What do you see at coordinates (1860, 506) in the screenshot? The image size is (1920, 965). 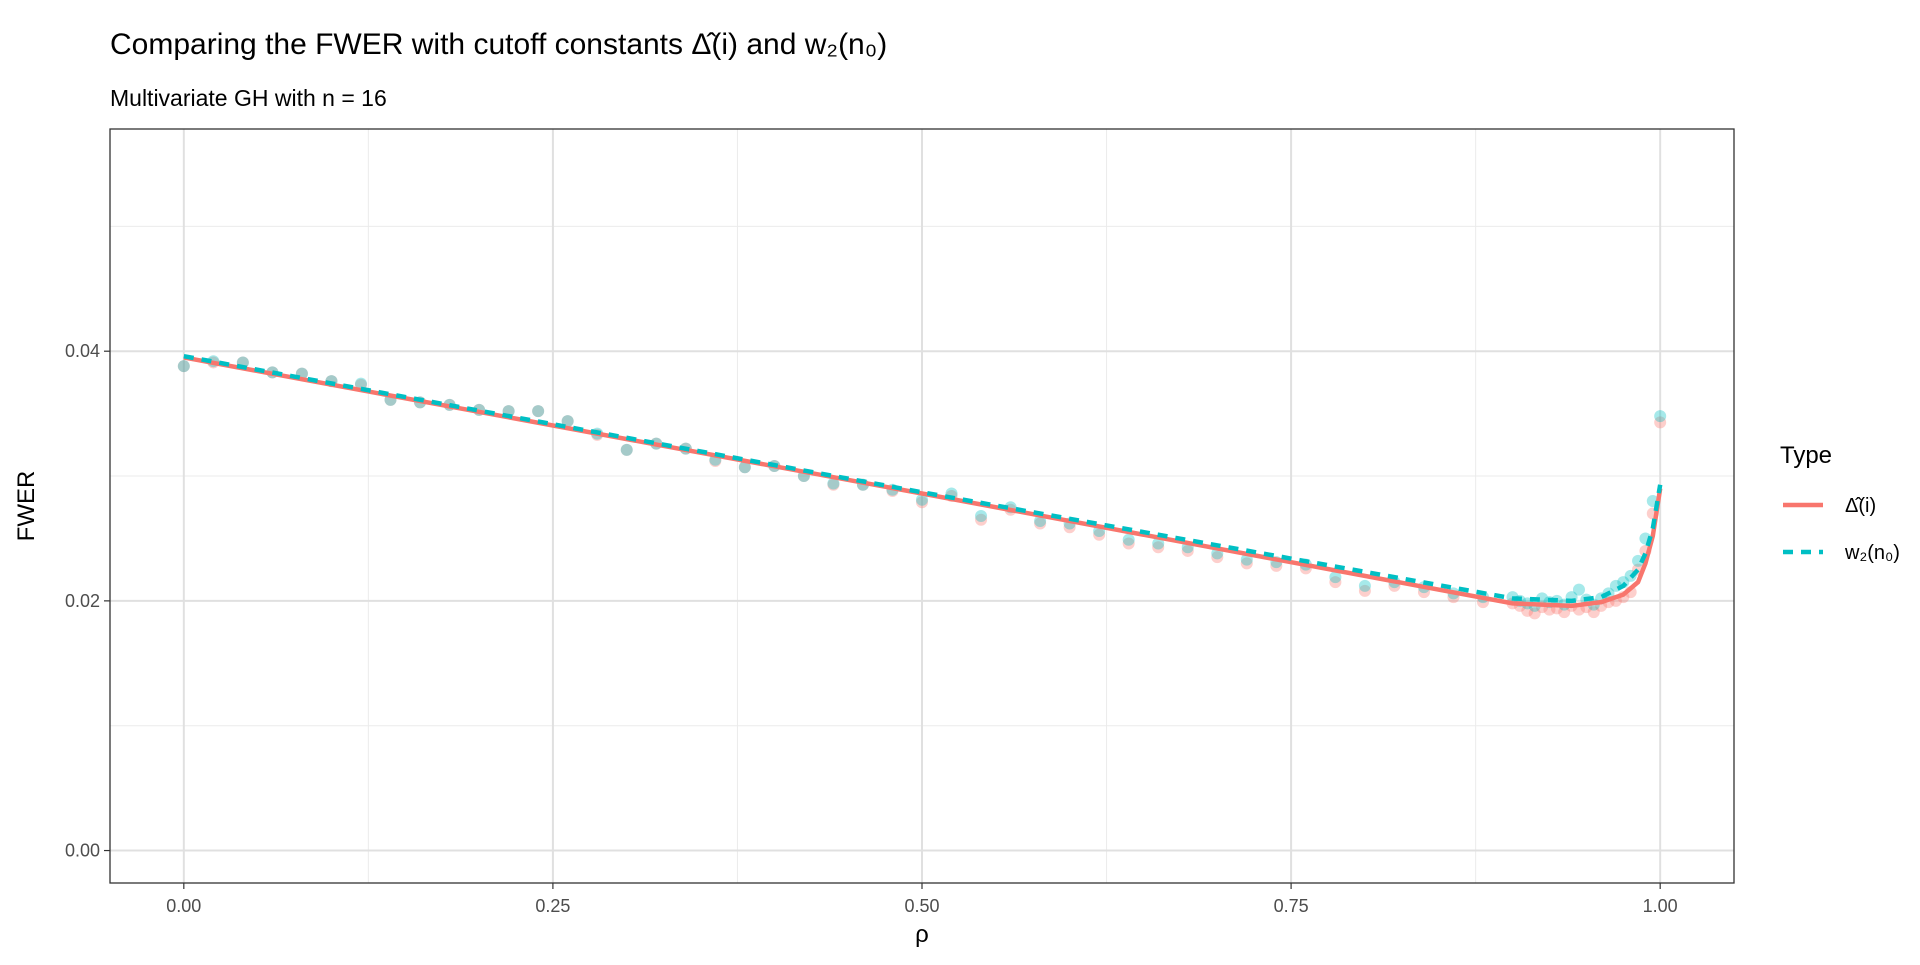 I see `legend-label: Δ̂(i)` at bounding box center [1860, 506].